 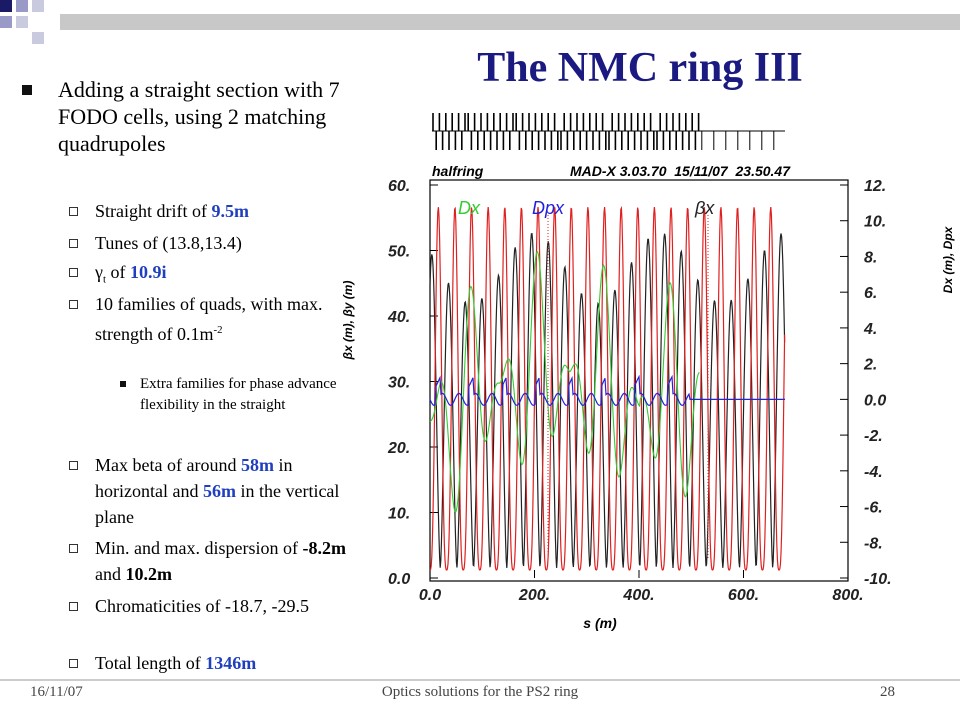 What do you see at coordinates (399, 186) in the screenshot?
I see `y-tick-label: 60.` at bounding box center [399, 186].